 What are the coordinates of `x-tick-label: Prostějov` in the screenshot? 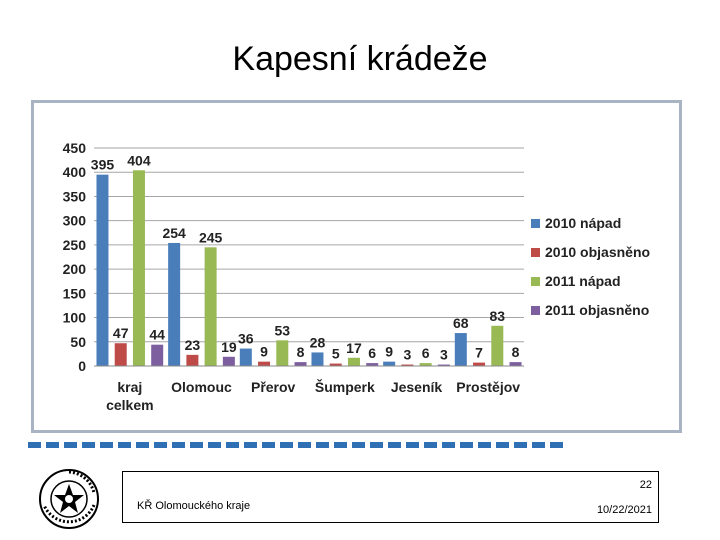 It's located at (488, 387).